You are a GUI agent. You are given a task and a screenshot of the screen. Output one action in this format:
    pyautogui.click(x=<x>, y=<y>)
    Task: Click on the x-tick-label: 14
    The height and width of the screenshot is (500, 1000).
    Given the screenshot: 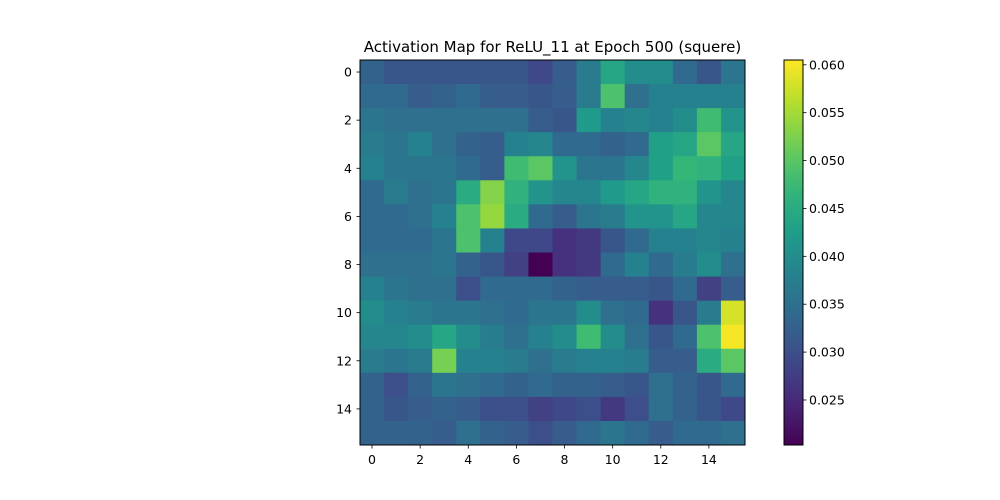 What is the action you would take?
    pyautogui.click(x=709, y=459)
    